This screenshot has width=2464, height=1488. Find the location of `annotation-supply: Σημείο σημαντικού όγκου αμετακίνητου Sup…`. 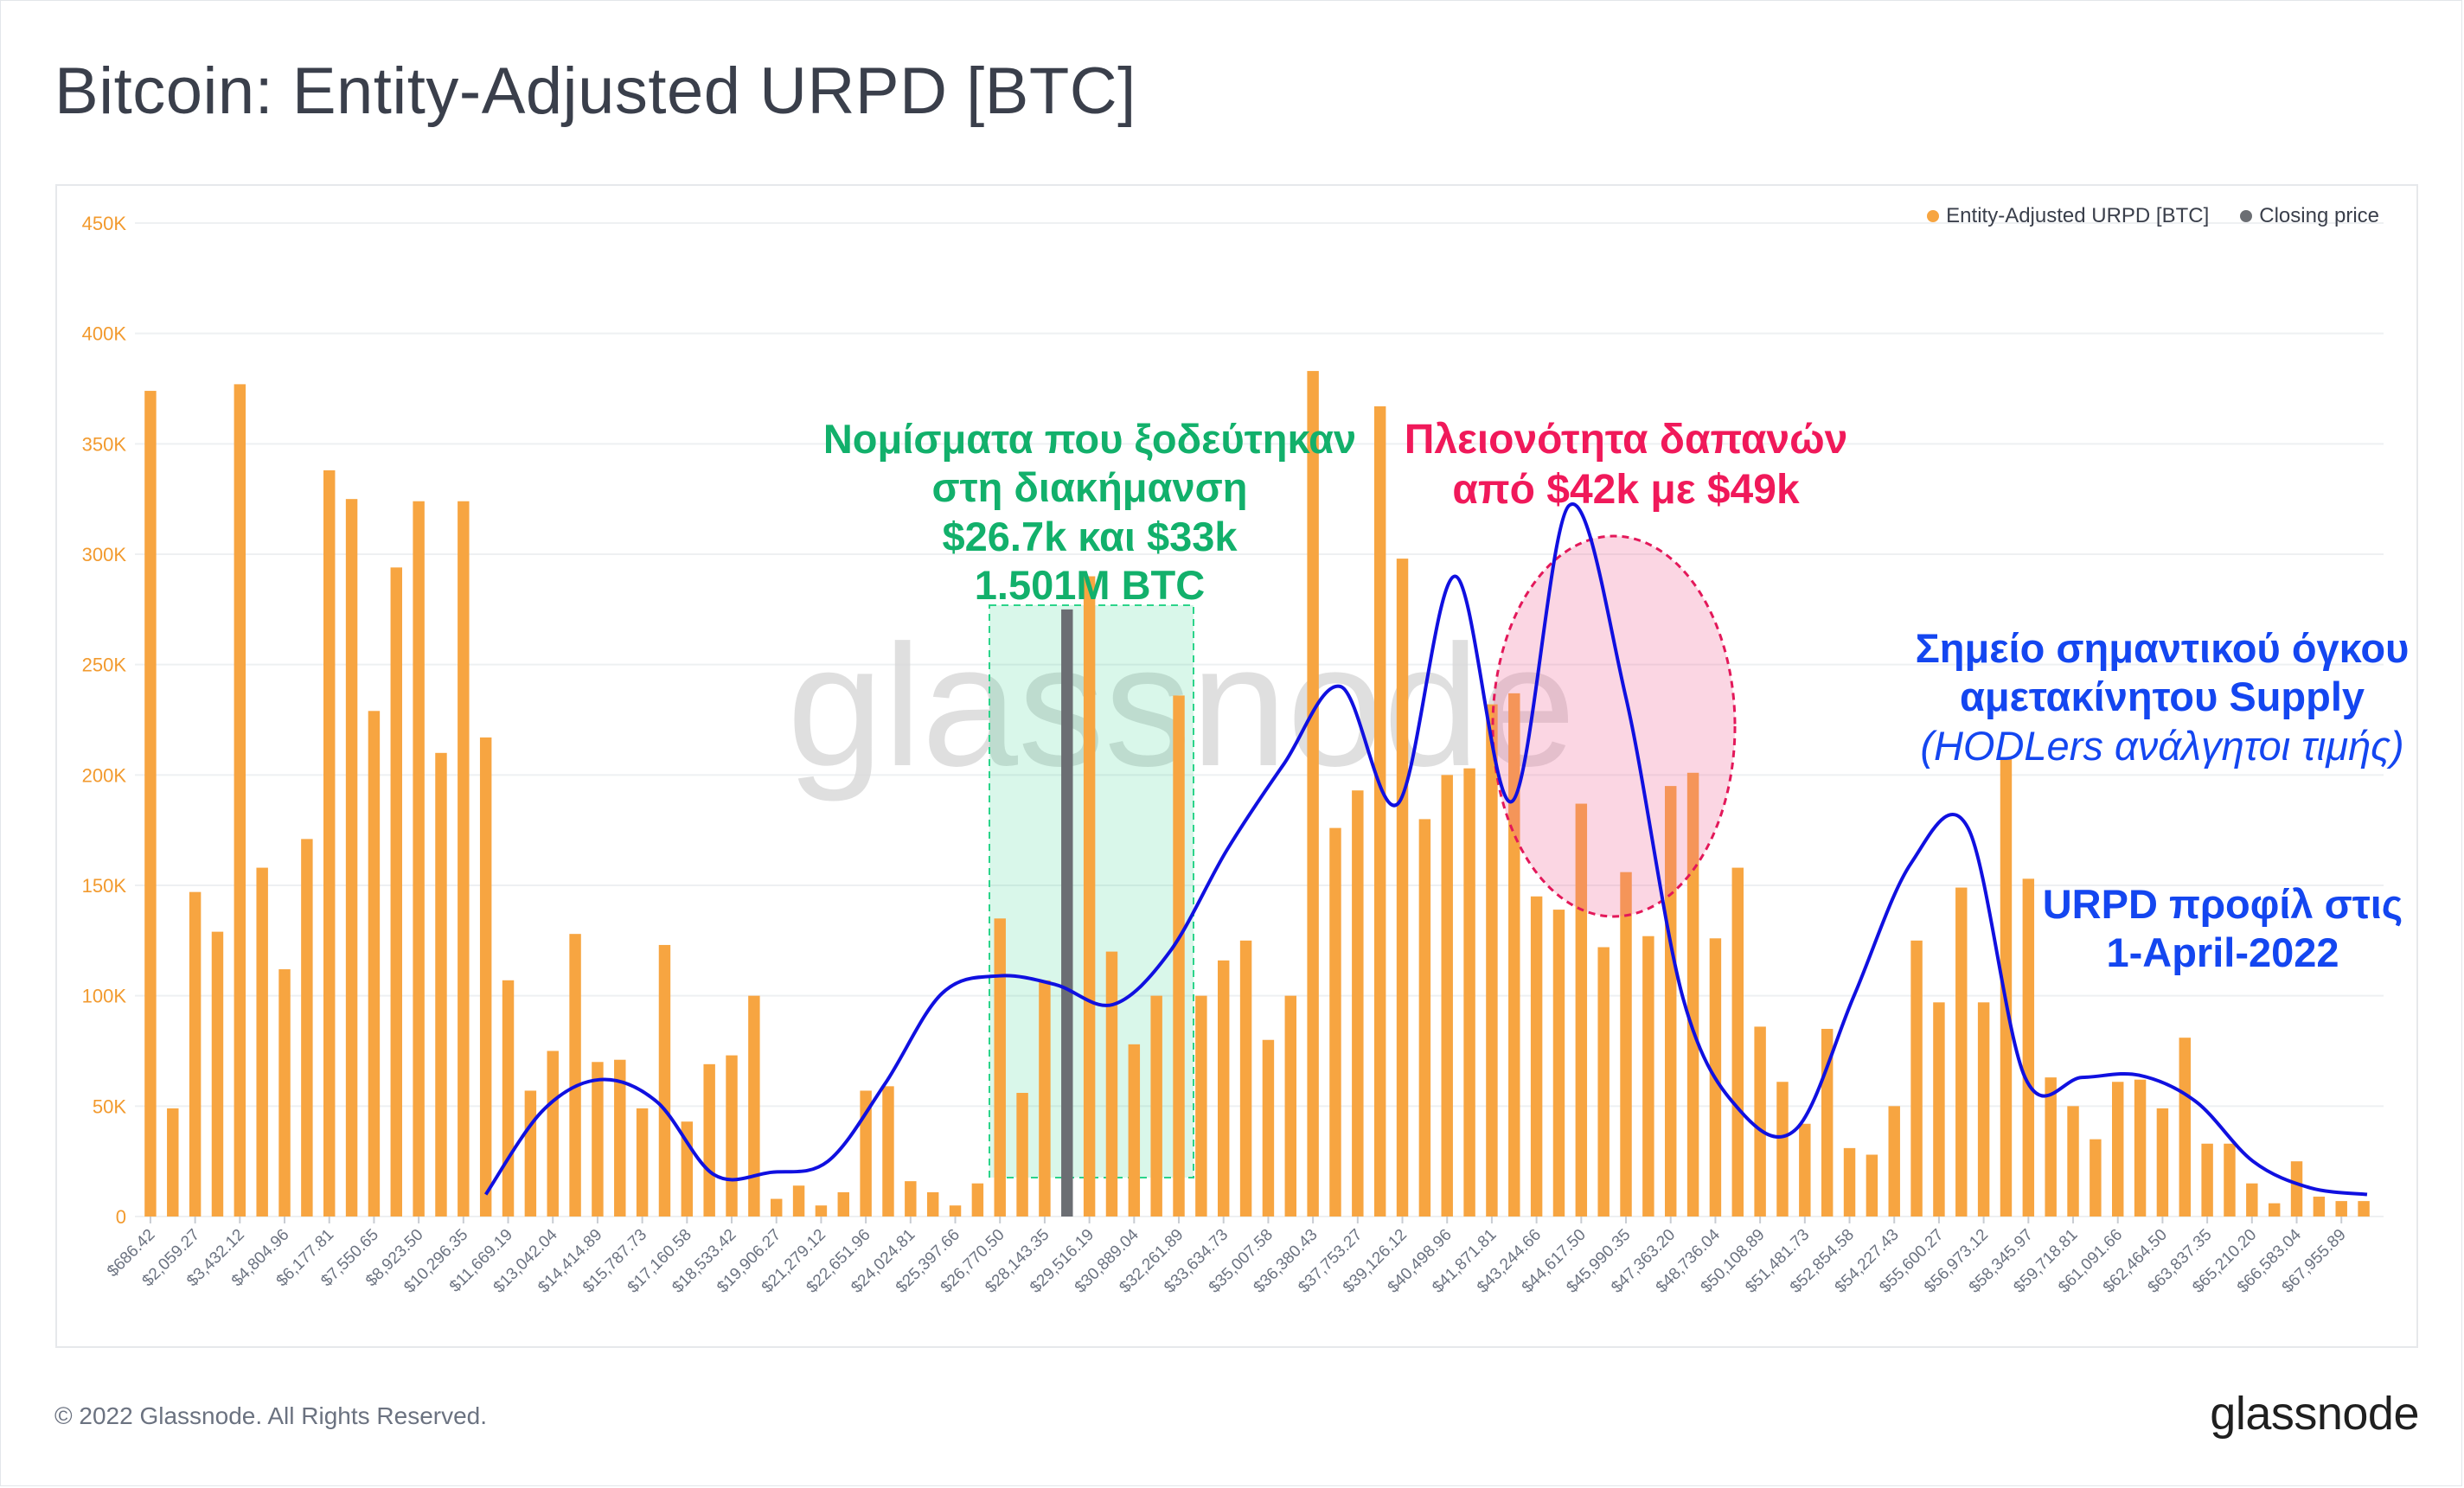

annotation-supply: Σημείο σημαντικού όγκου αμετακίνητου Sup… is located at coordinates (2157, 697).